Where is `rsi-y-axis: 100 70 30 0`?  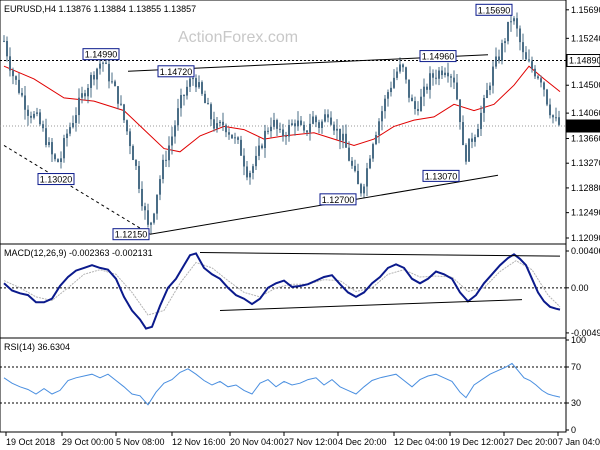
rsi-y-axis: 100 70 30 0 is located at coordinates (576, 385).